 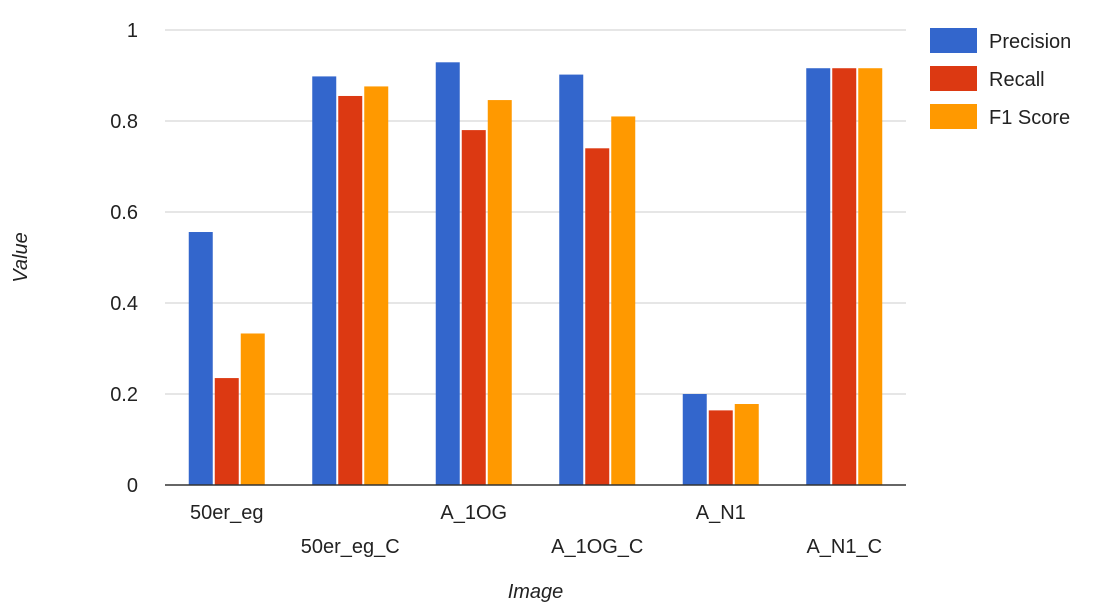 What do you see at coordinates (870, 276) in the screenshot?
I see `bar-f1-score-a_n1_c` at bounding box center [870, 276].